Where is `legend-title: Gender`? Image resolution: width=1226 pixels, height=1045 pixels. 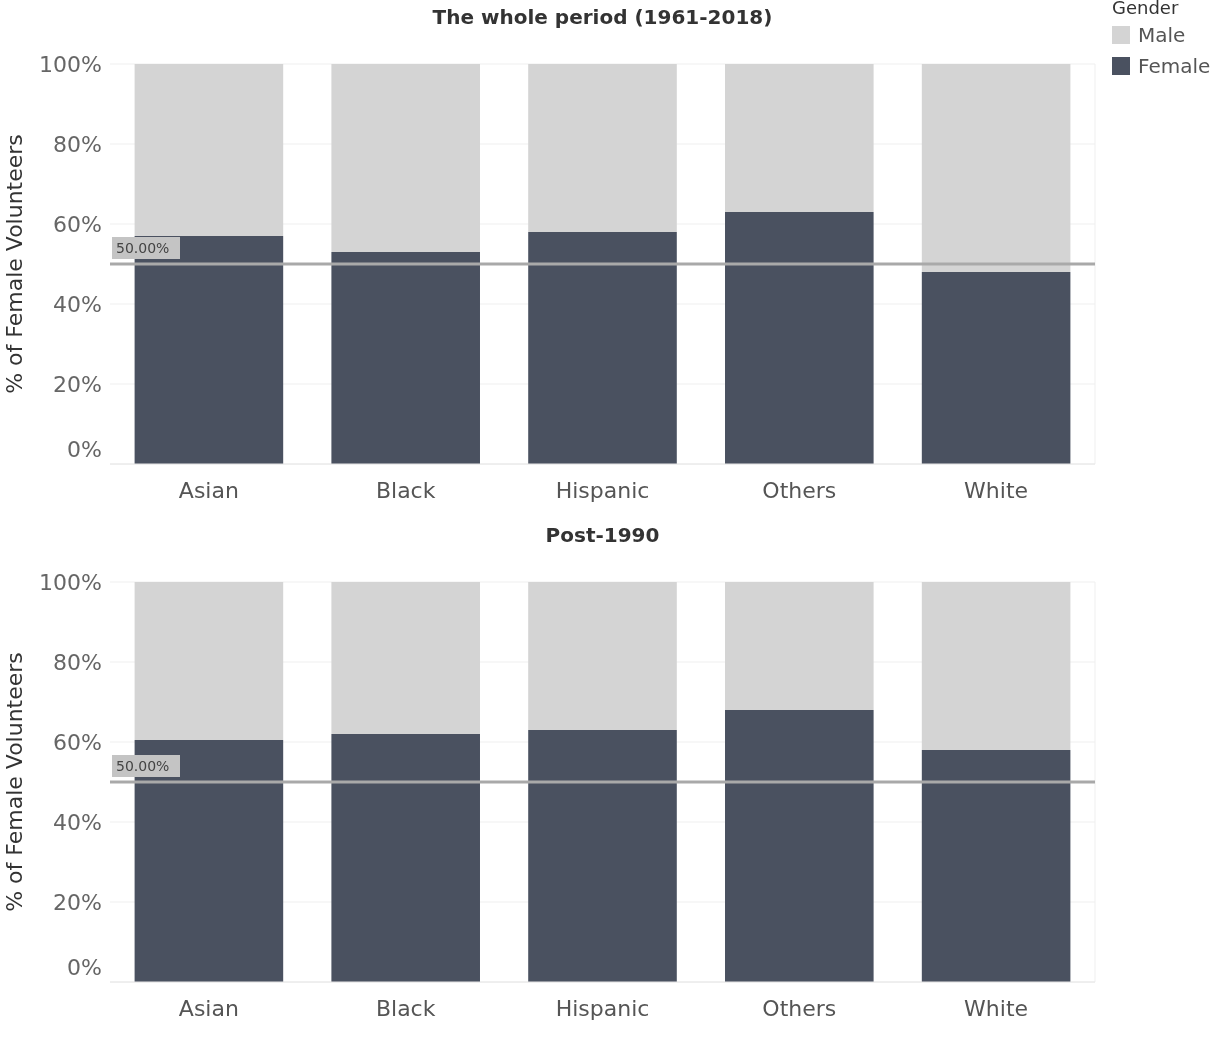
legend-title: Gender is located at coordinates (1145, 9).